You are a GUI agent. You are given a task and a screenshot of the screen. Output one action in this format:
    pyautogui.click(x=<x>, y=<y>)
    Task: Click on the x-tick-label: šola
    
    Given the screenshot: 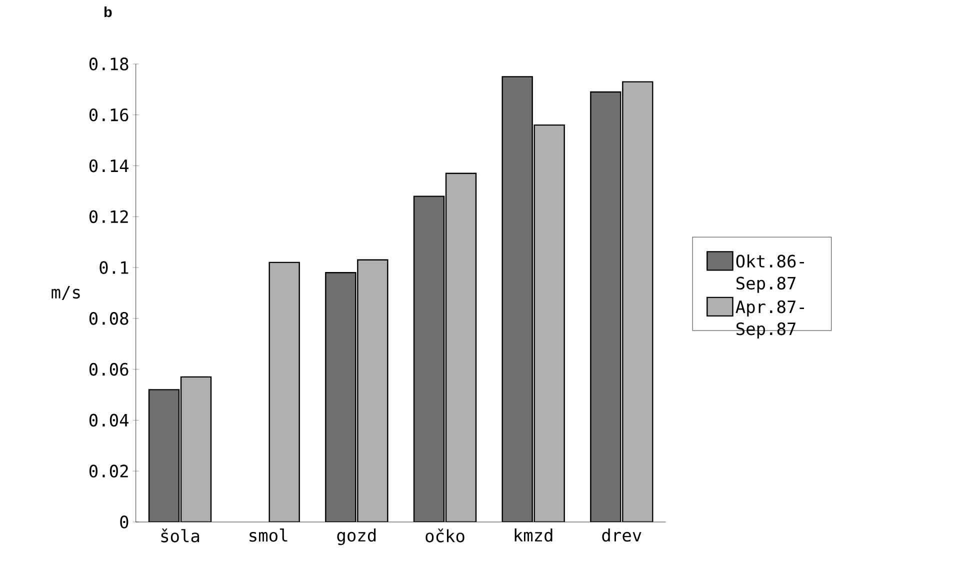 What is the action you would take?
    pyautogui.click(x=180, y=535)
    